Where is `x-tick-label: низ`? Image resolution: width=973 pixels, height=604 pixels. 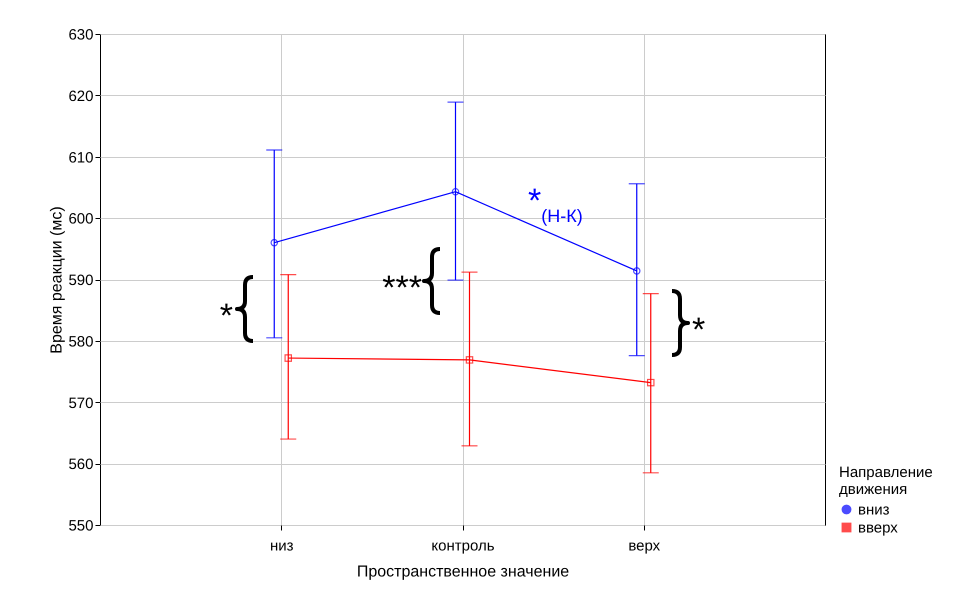 x-tick-label: низ is located at coordinates (282, 546).